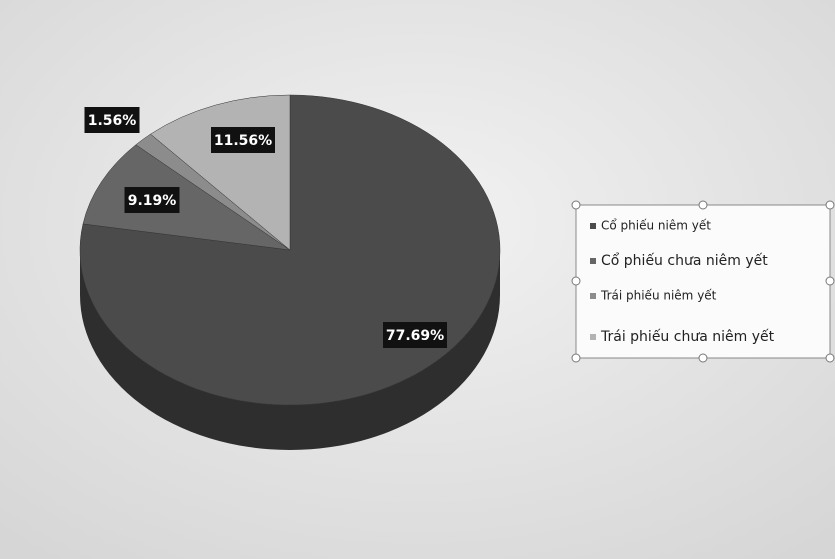 The width and height of the screenshot is (835, 559). What do you see at coordinates (186, 197) in the screenshot?
I see `slice` at bounding box center [186, 197].